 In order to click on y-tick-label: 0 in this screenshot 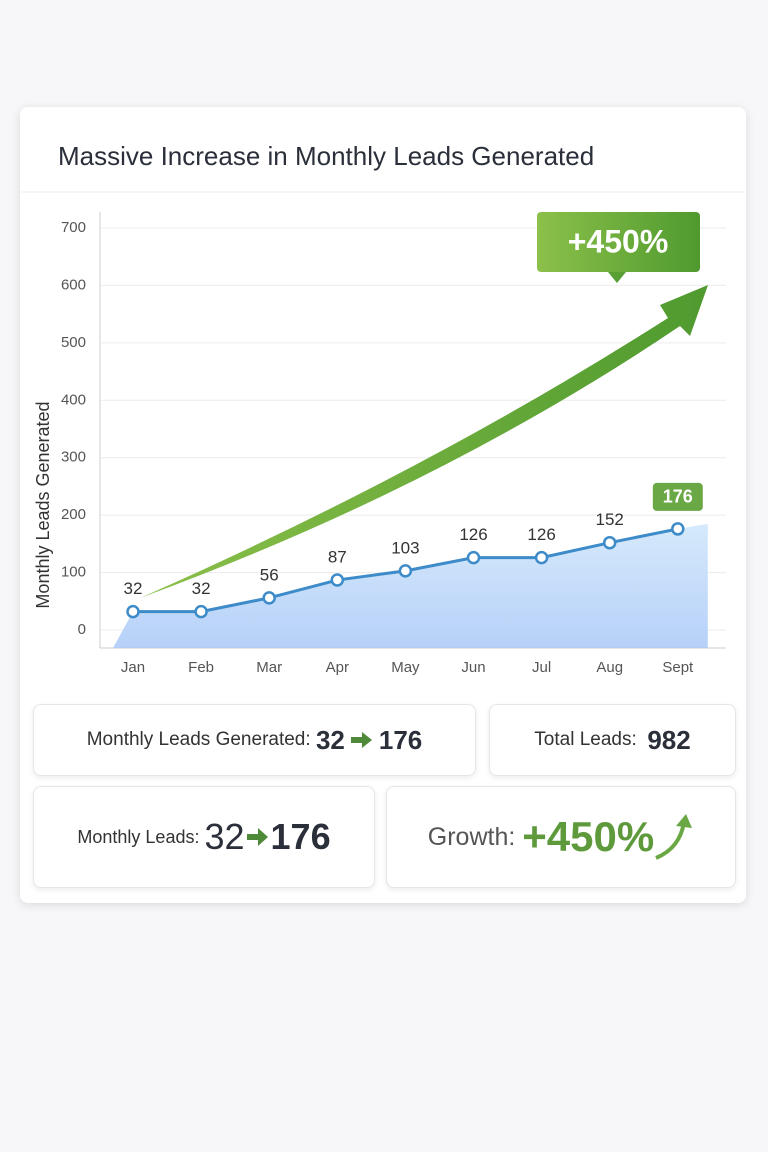, I will do `click(82, 629)`.